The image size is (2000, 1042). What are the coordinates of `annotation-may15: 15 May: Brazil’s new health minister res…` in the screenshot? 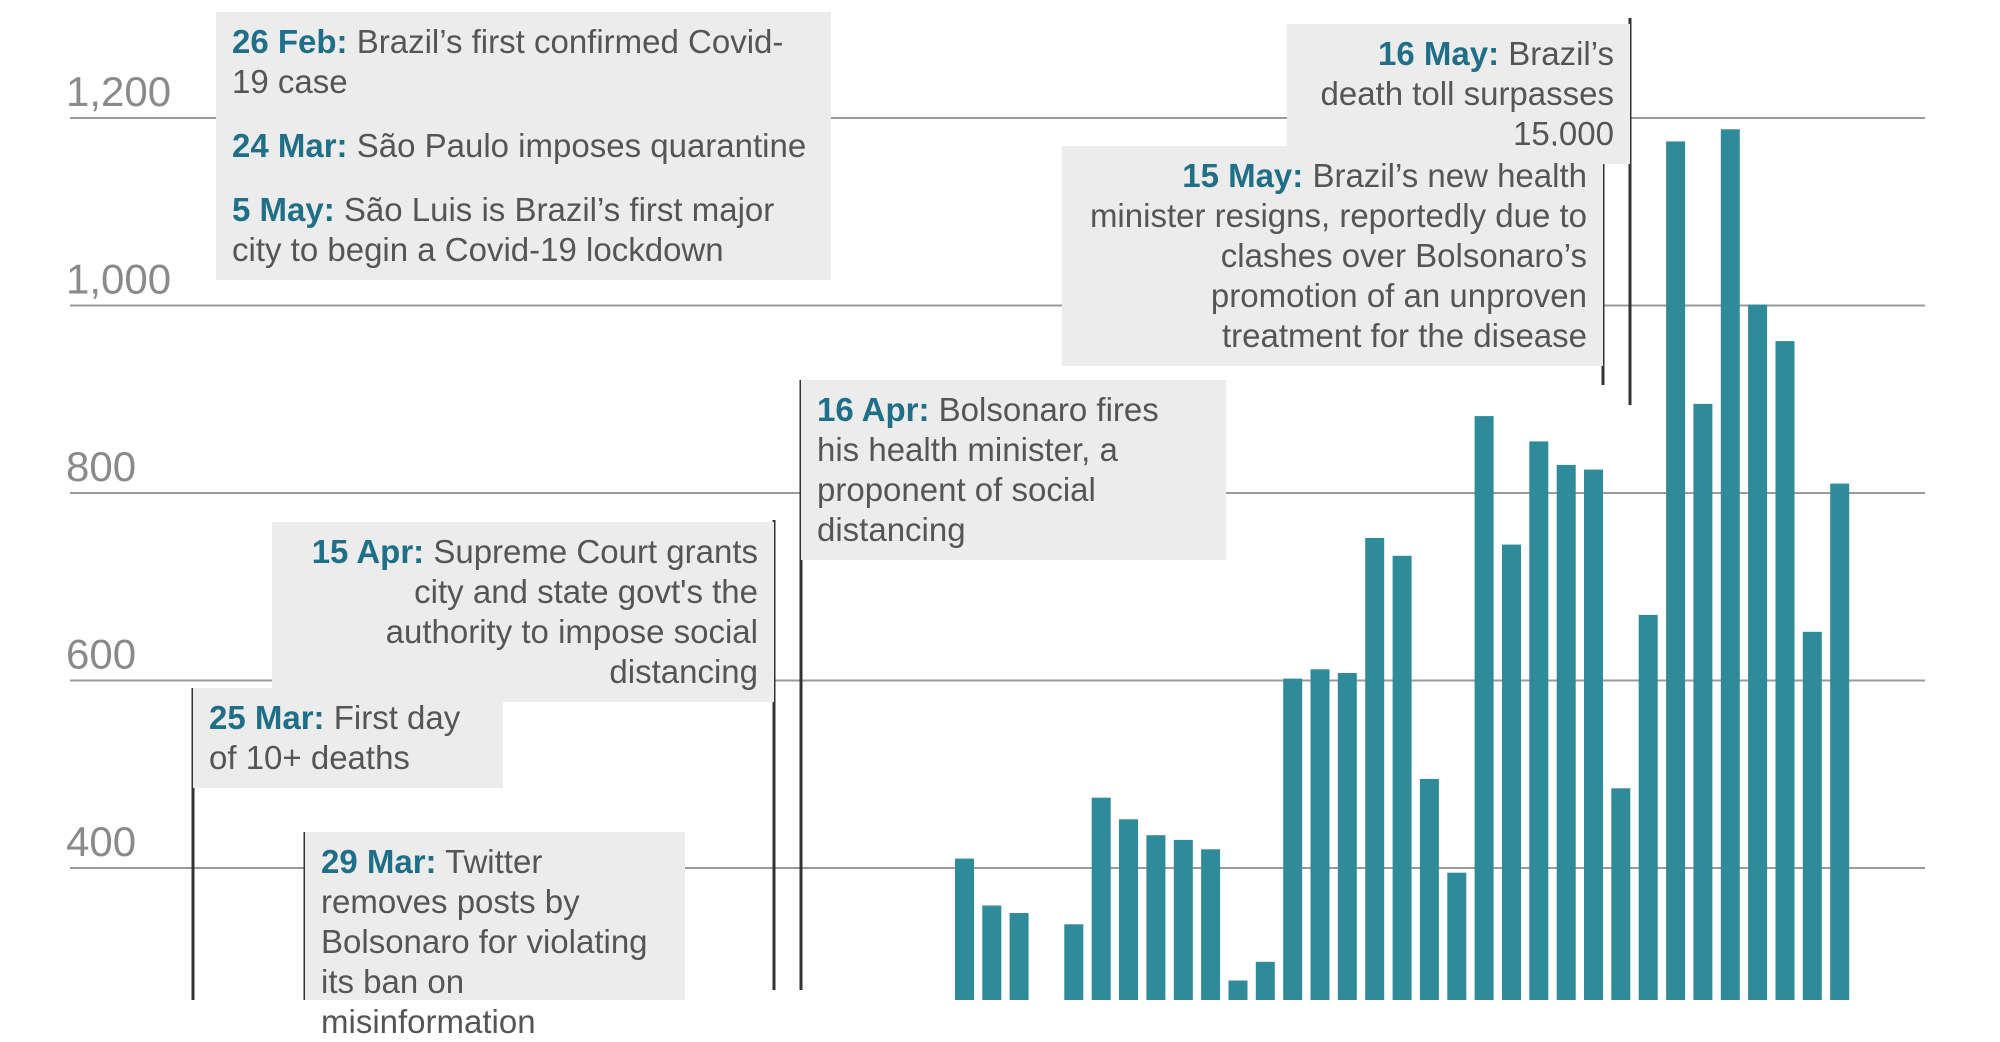 It's located at (1332, 256).